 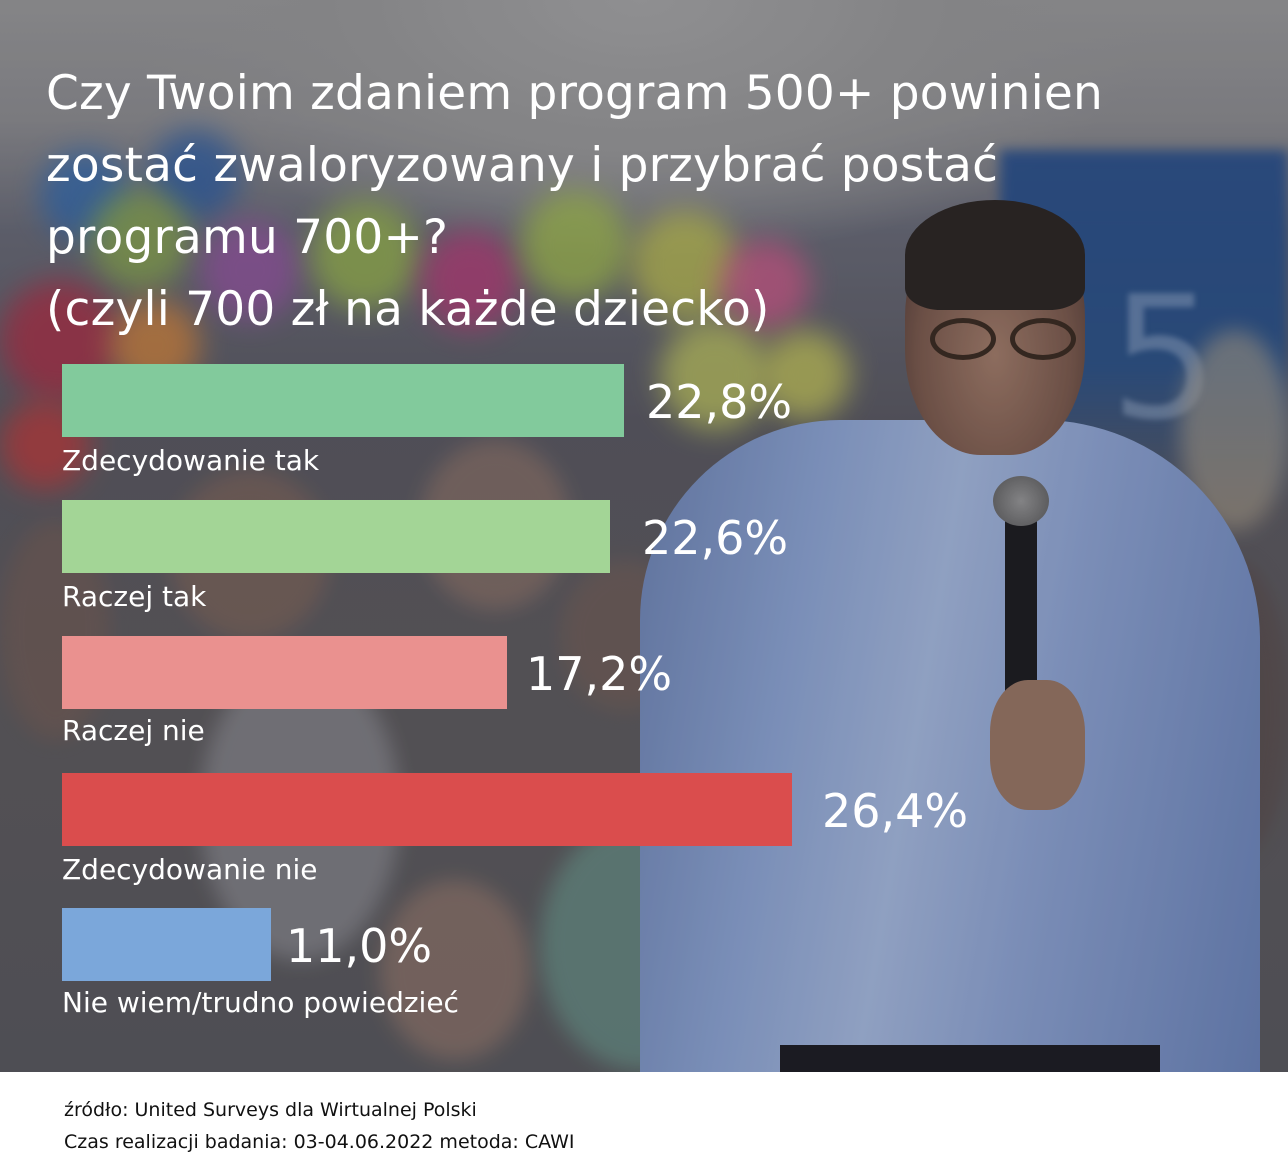 I want to click on bar-label: Zdecydowanie tak, so click(x=191, y=460).